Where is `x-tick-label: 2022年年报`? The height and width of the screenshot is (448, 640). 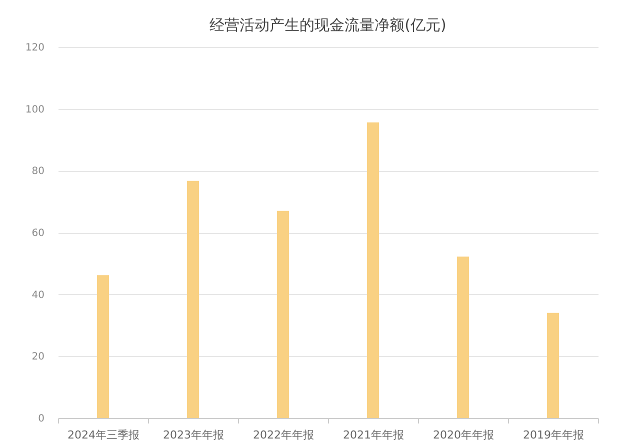 x-tick-label: 2022年年报 is located at coordinates (283, 435).